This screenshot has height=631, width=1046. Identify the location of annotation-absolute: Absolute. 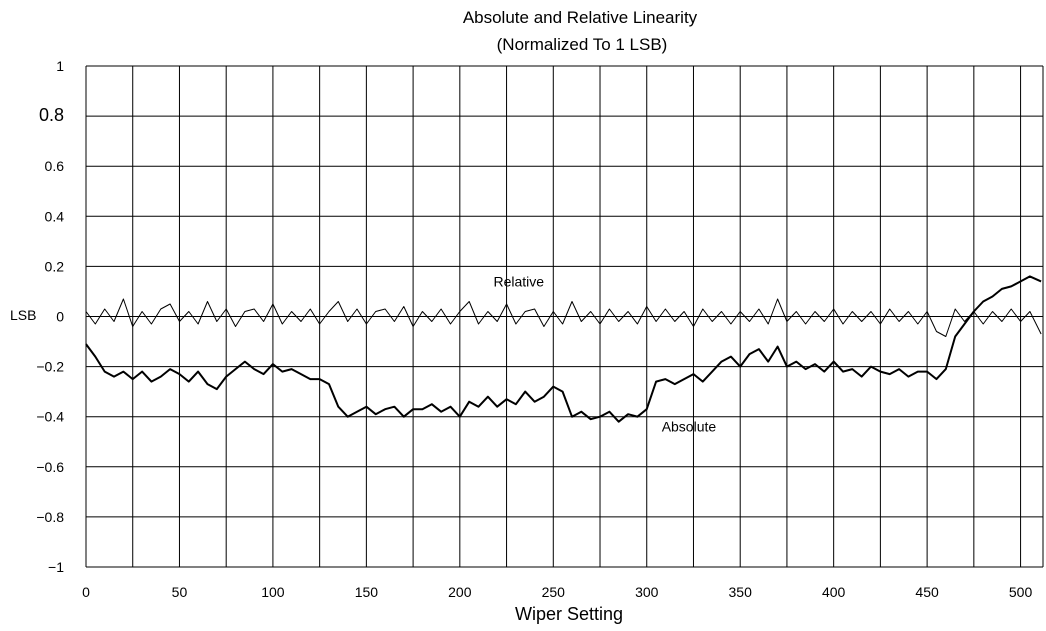
(689, 427).